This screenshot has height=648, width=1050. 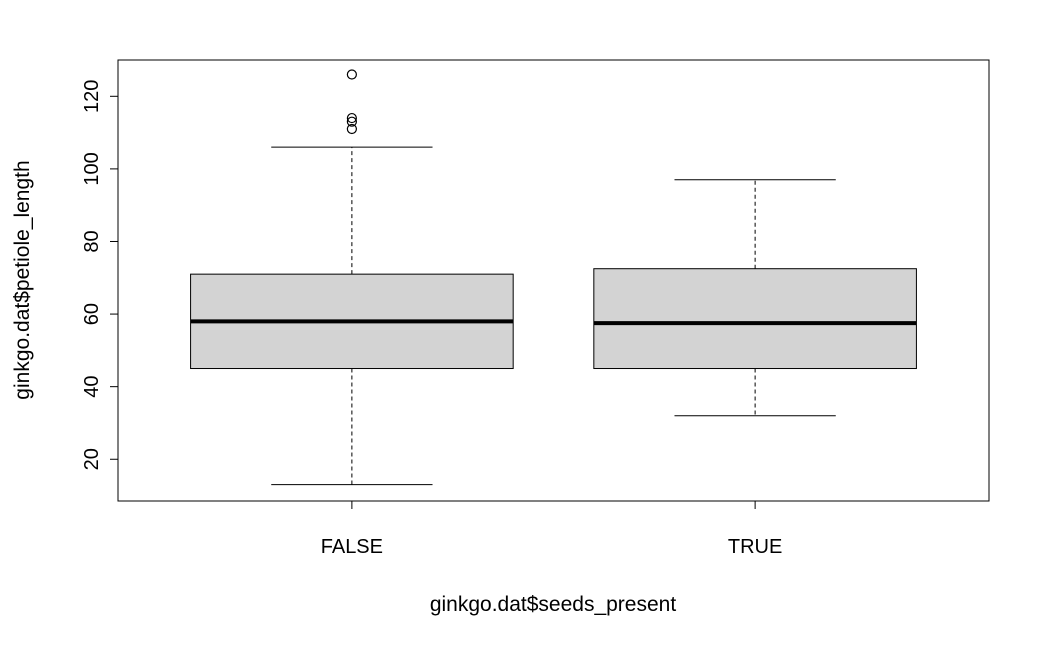 What do you see at coordinates (553, 604) in the screenshot?
I see `x-axis-label: ginkgo.dat$seeds_present` at bounding box center [553, 604].